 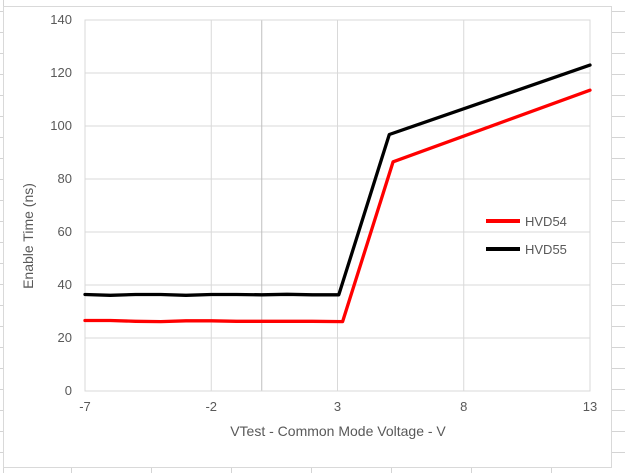 What do you see at coordinates (61, 72) in the screenshot?
I see `y-tick-label: 120` at bounding box center [61, 72].